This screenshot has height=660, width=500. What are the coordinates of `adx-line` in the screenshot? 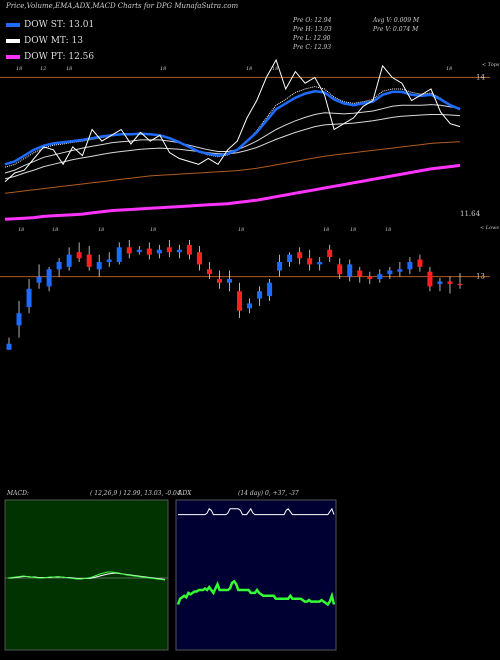 It's located at (256, 593).